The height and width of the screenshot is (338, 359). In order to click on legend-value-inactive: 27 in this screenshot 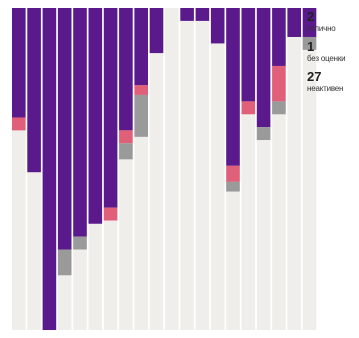, I will do `click(314, 76)`.